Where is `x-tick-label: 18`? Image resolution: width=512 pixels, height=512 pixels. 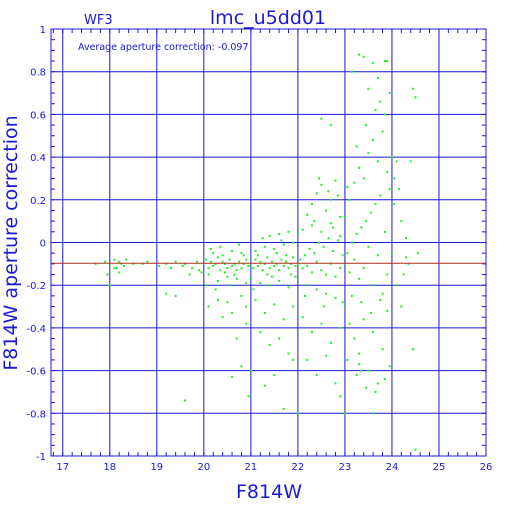 x-tick-label: 18 is located at coordinates (109, 467).